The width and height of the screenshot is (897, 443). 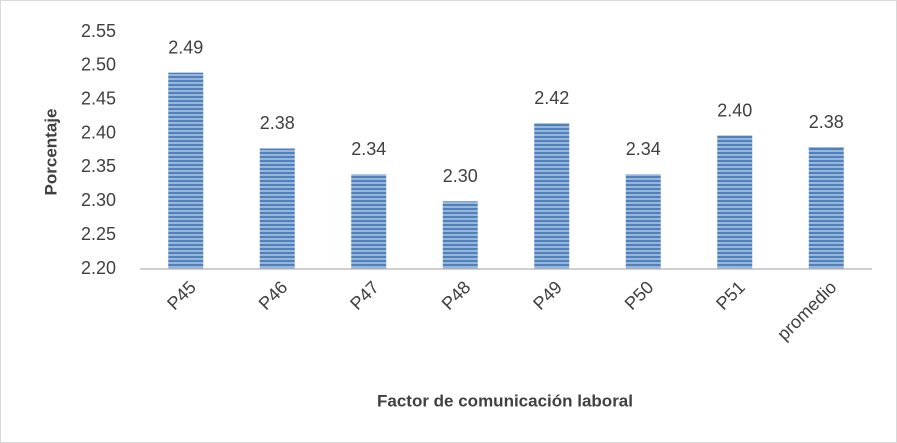 I want to click on y-tick-label: 2.25, so click(x=98, y=234).